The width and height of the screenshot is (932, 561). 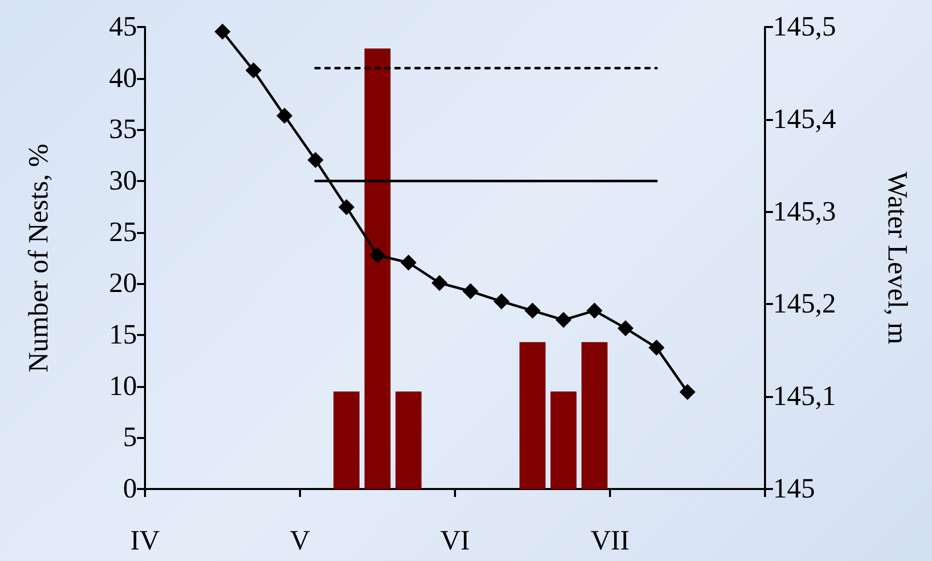 I want to click on x-tick-label: V, so click(x=300, y=541).